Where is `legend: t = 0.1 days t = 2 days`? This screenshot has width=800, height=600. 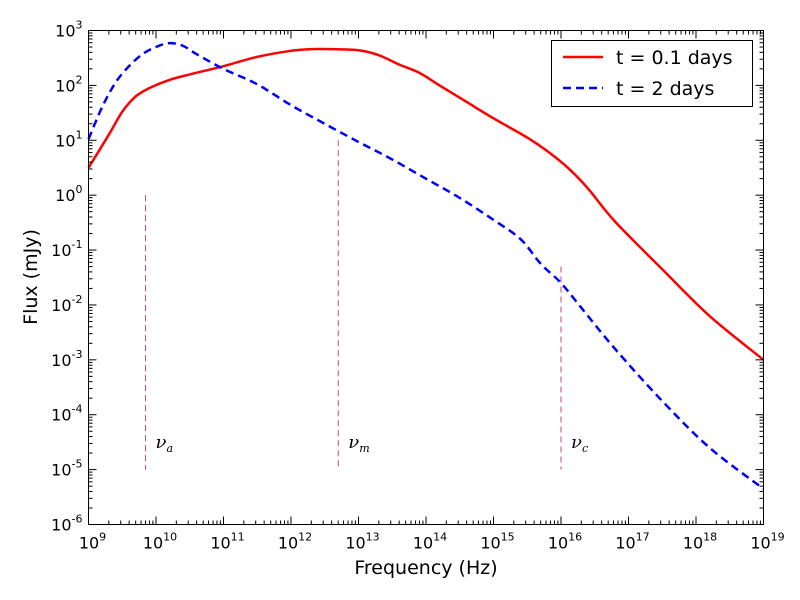
legend: t = 0.1 days t = 2 days is located at coordinates (652, 73).